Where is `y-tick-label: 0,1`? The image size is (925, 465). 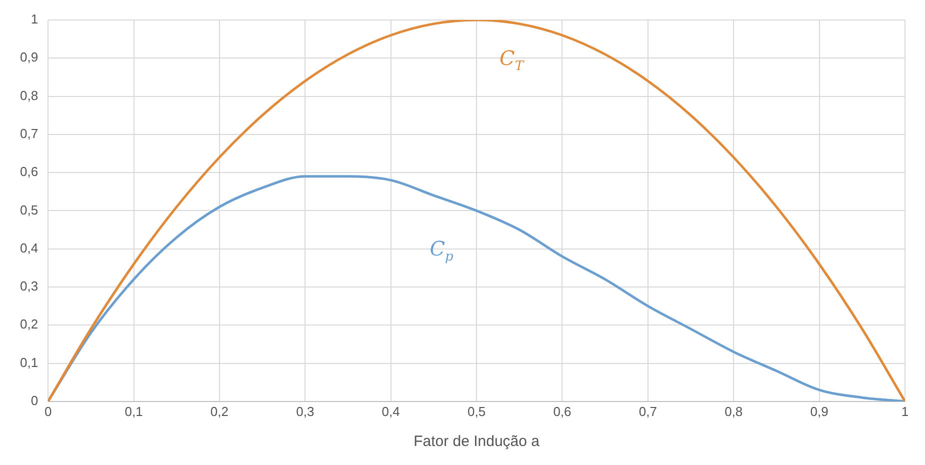
y-tick-label: 0,1 is located at coordinates (29, 362).